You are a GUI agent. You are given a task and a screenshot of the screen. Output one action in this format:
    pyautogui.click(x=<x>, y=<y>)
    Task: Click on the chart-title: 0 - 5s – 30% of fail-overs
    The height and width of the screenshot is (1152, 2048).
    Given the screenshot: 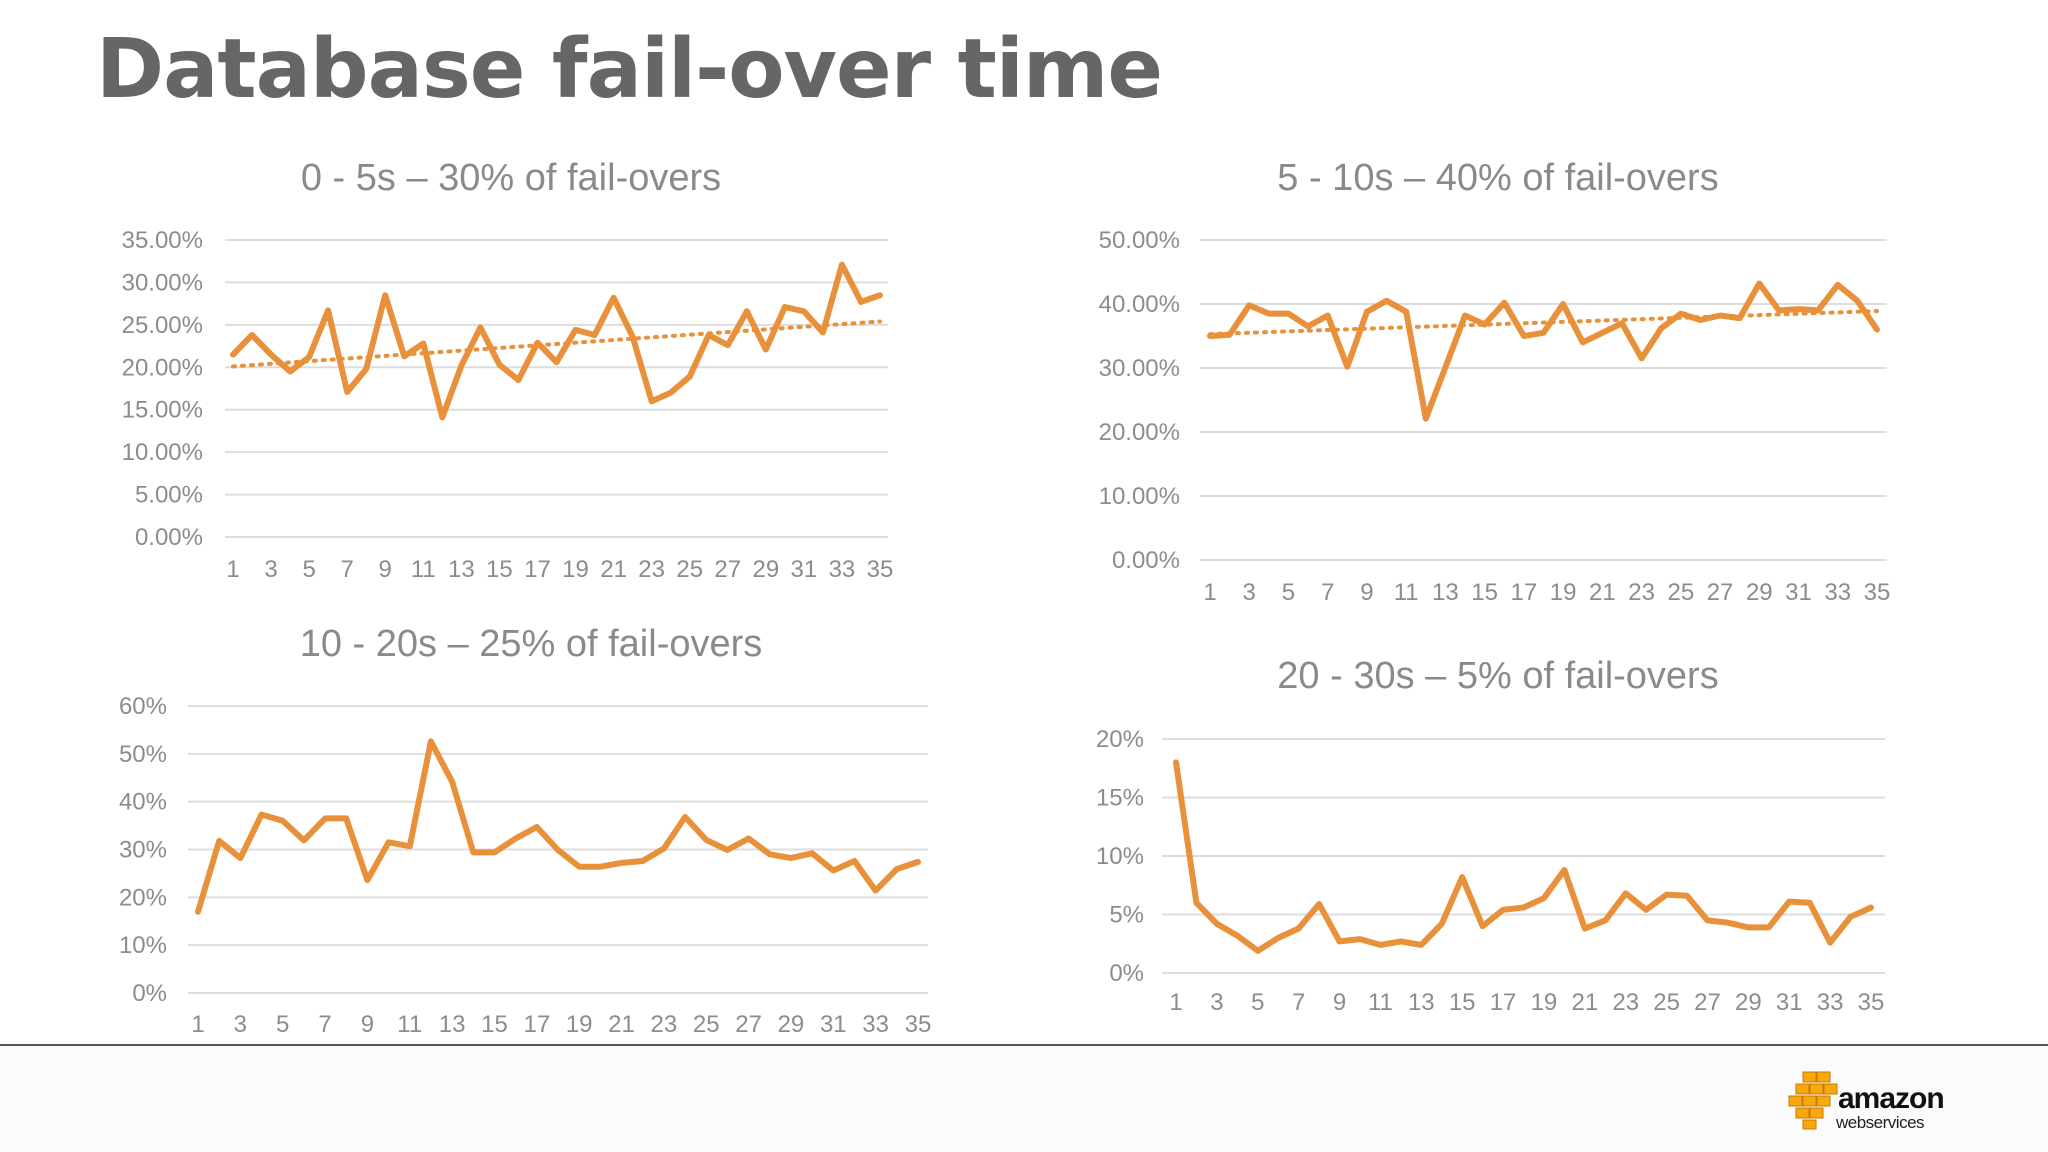 What is the action you would take?
    pyautogui.click(x=511, y=178)
    